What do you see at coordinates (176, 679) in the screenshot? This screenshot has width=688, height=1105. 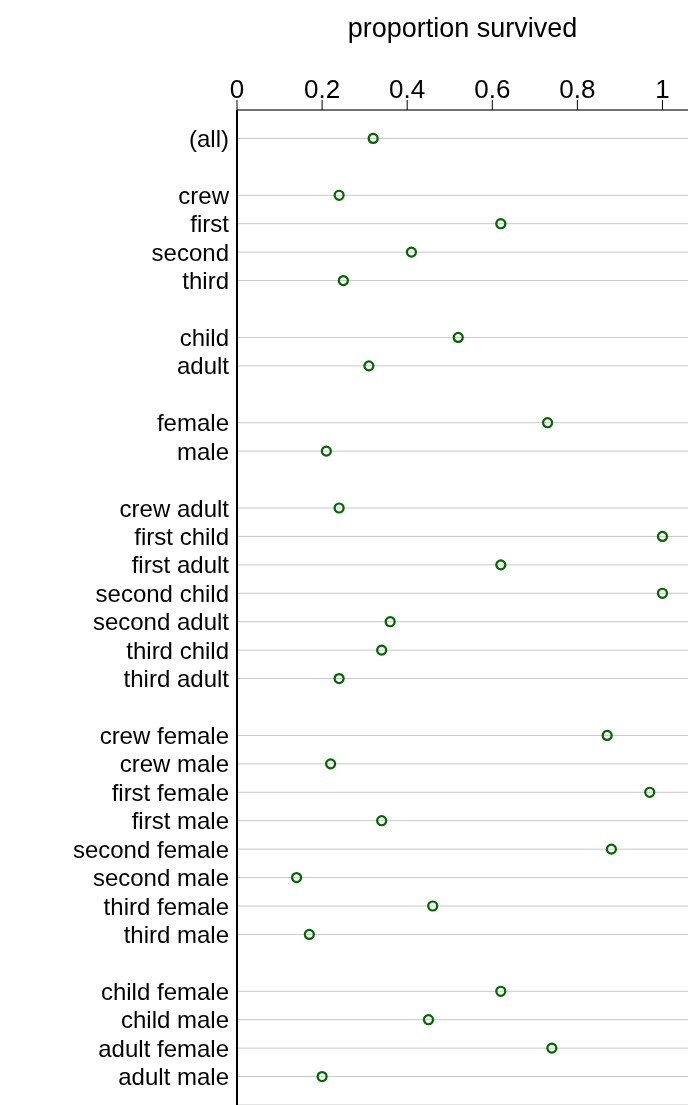 I see `y-tick-label: third adult` at bounding box center [176, 679].